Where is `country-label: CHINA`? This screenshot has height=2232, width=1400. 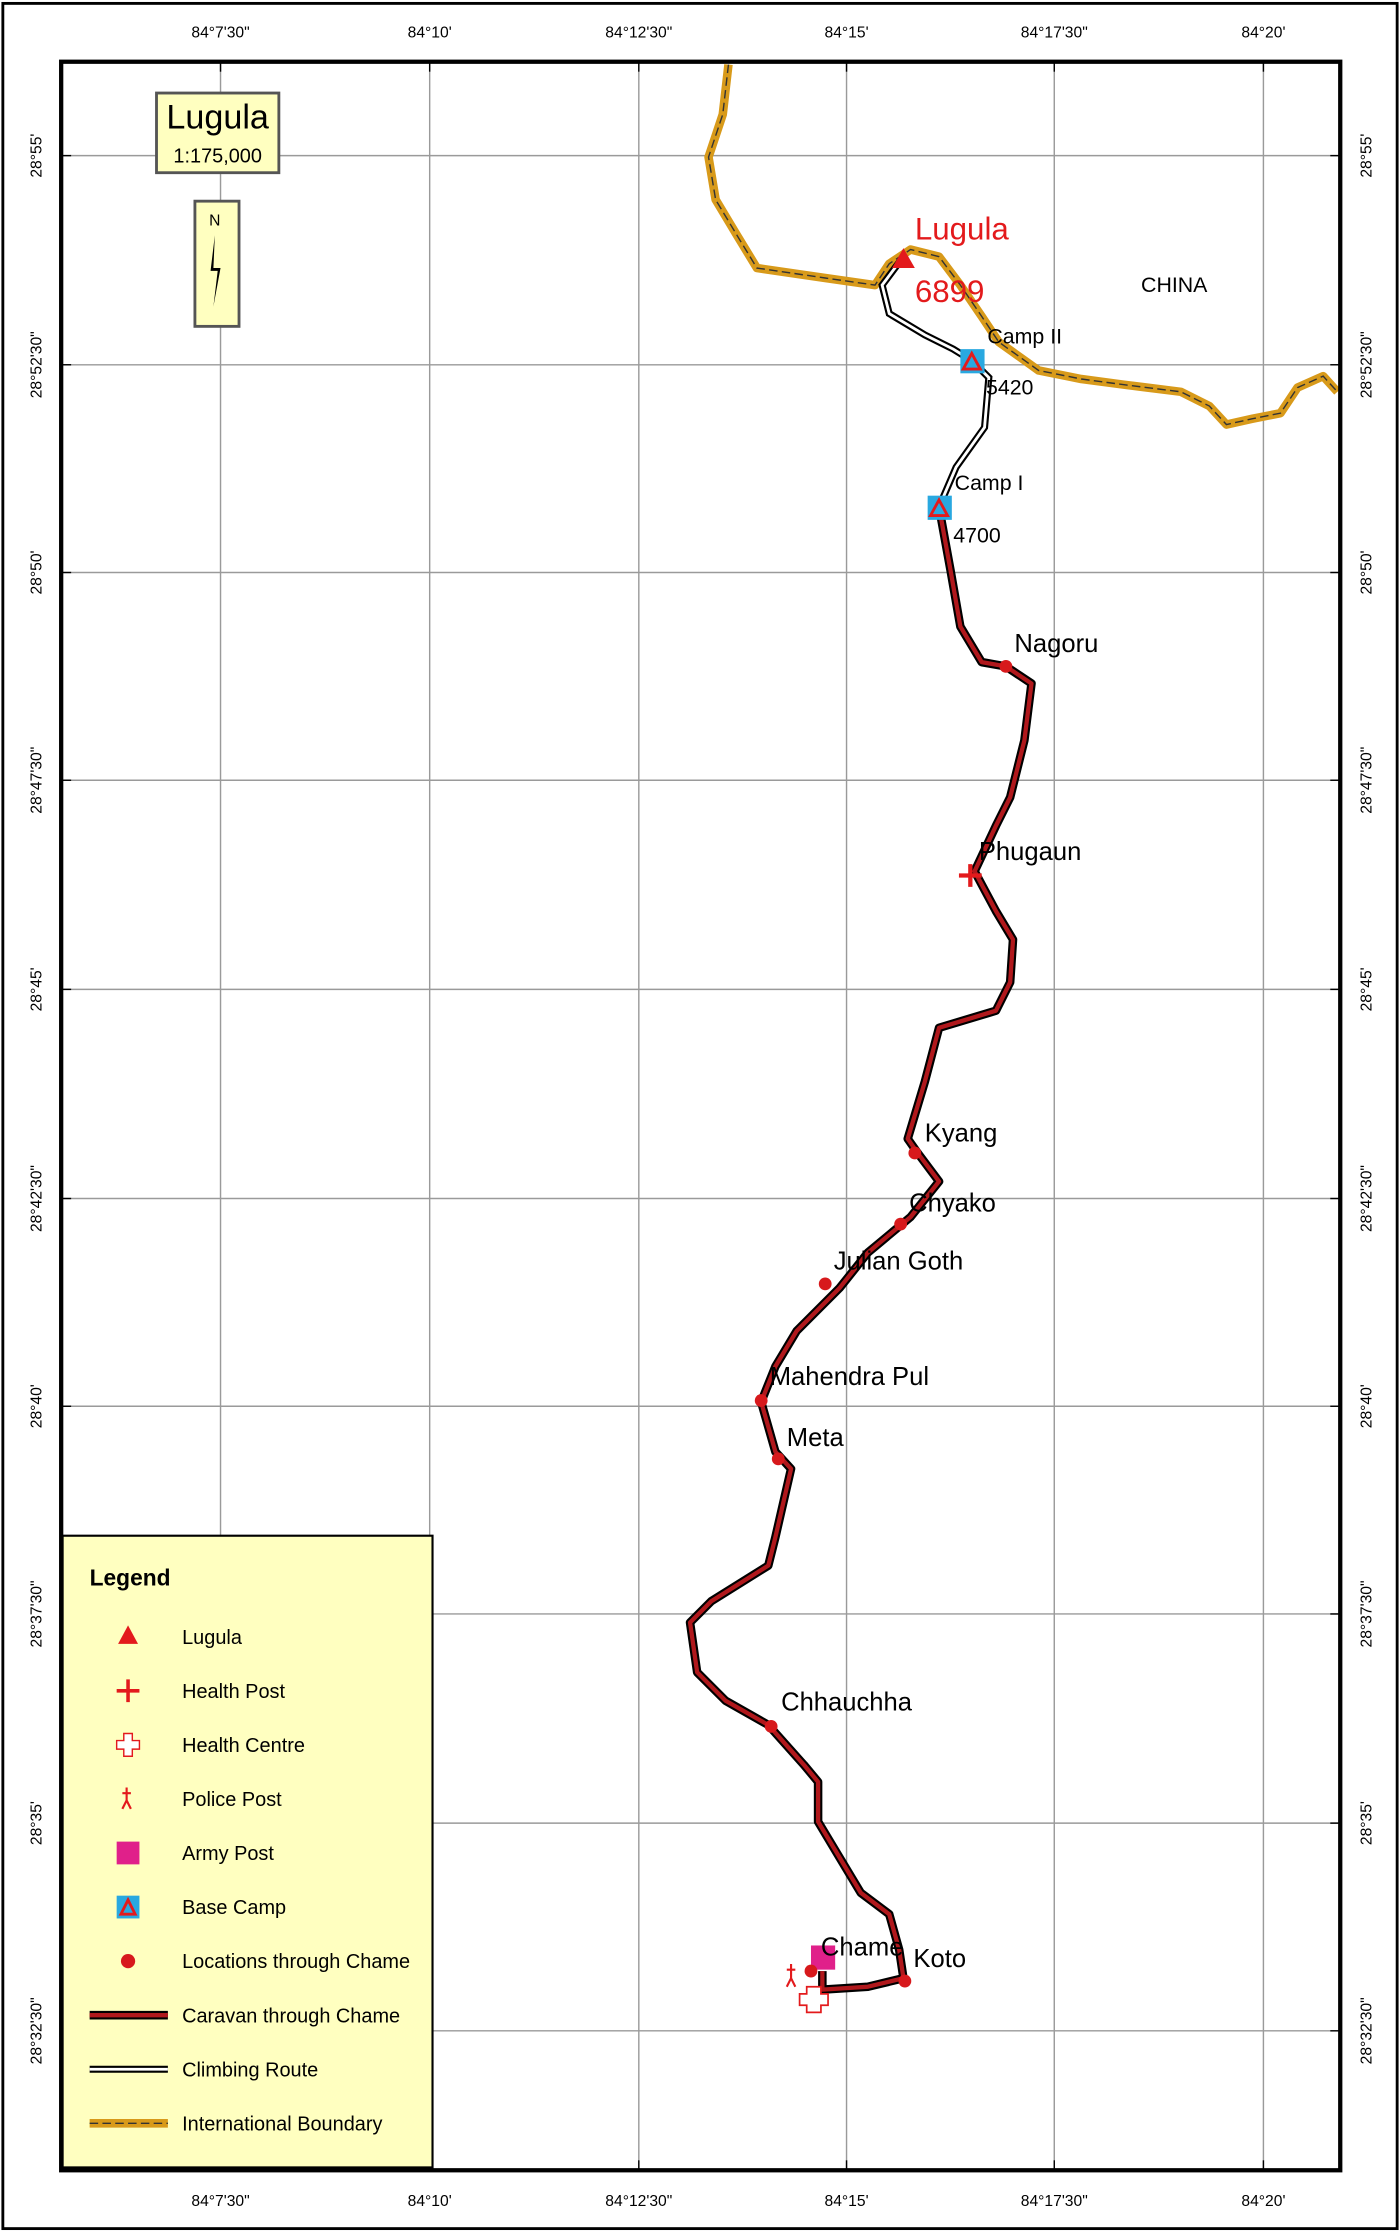 country-label: CHINA is located at coordinates (1174, 285).